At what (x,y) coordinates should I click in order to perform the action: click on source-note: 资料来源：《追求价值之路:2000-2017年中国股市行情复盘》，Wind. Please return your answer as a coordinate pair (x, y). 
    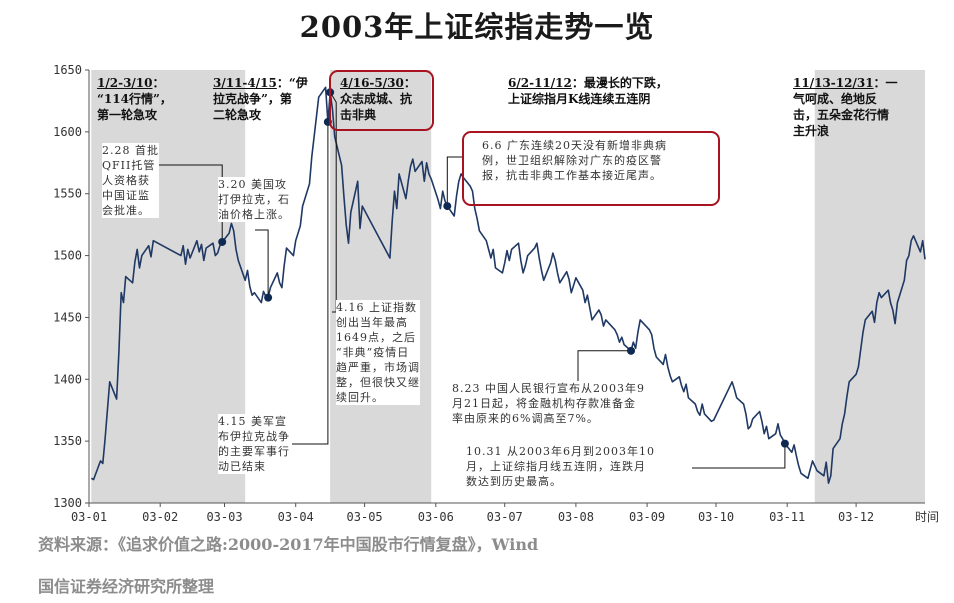
    Looking at the image, I should click on (288, 544).